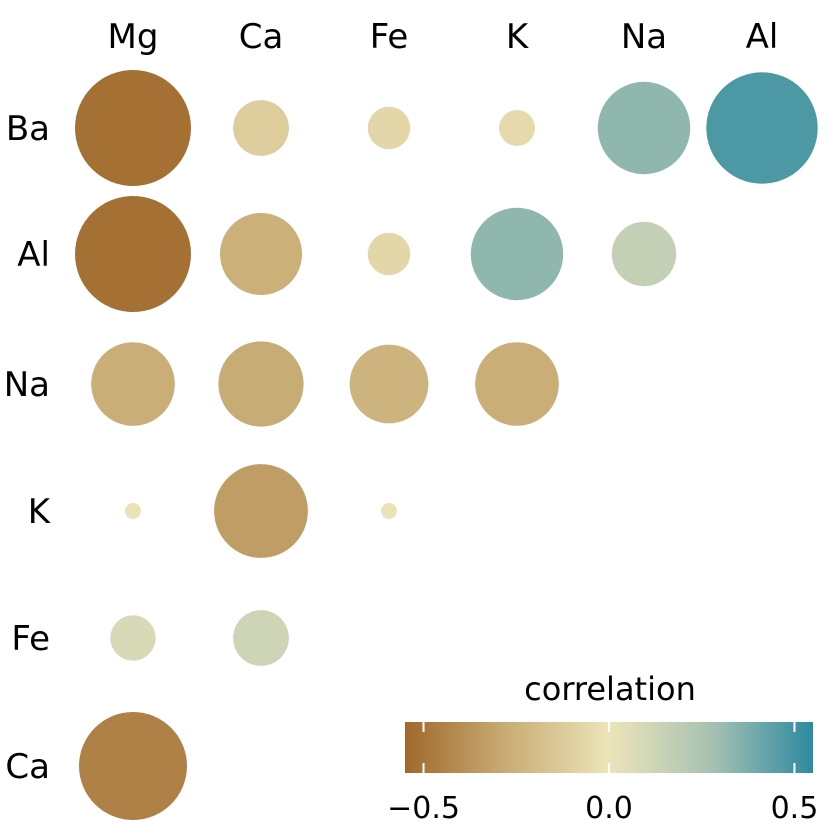 This screenshot has width=840, height=840. I want to click on circle-al-mg, so click(133, 254).